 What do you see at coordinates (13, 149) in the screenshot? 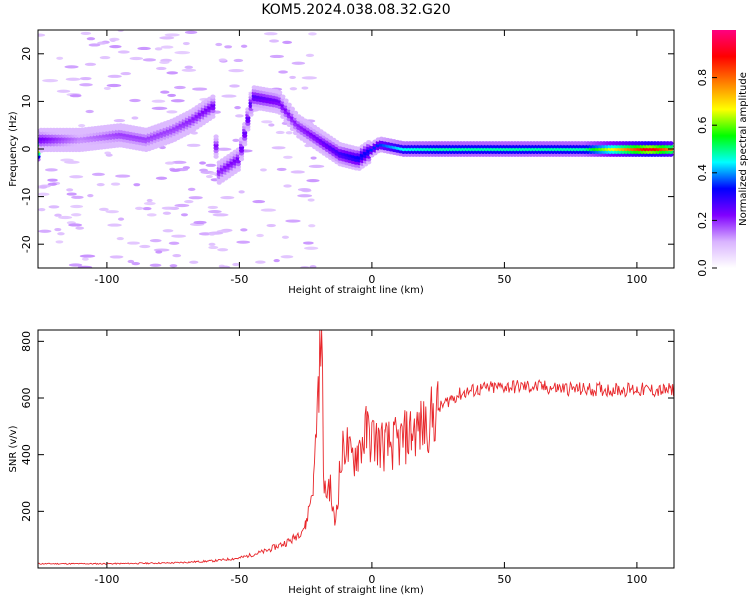
I see `spectrogram-y-axis-label: Frequency (Hz)` at bounding box center [13, 149].